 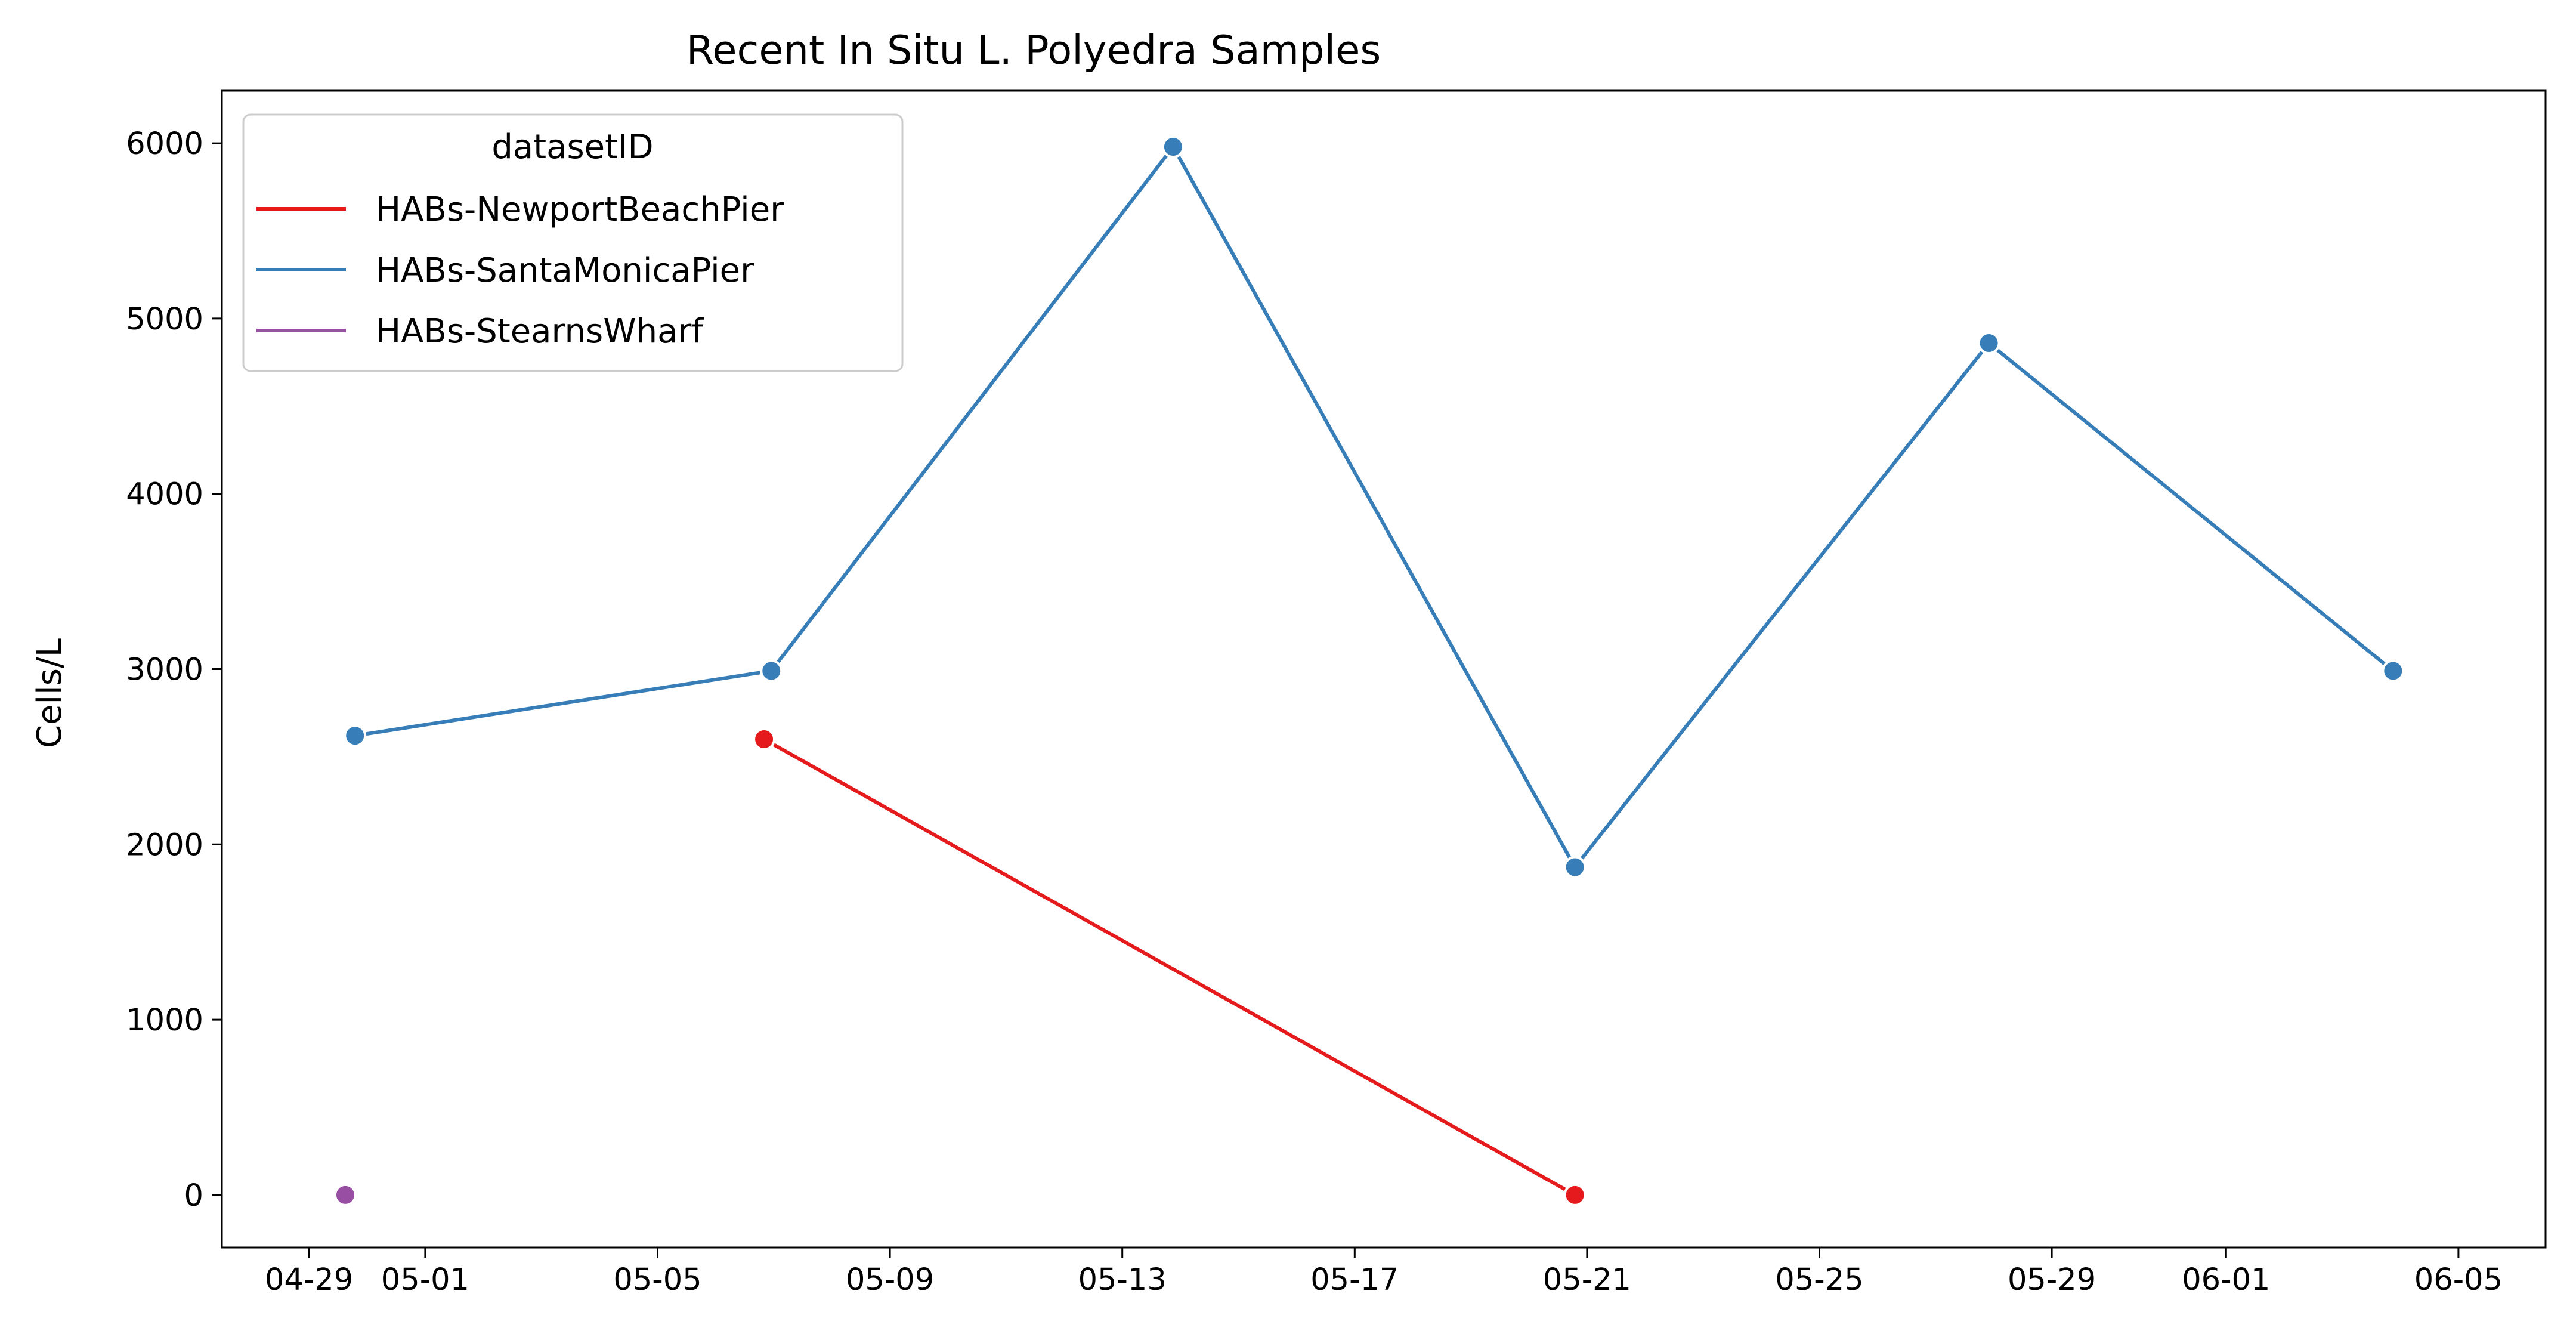 What do you see at coordinates (49, 693) in the screenshot?
I see `y-axis-label: Cells/L` at bounding box center [49, 693].